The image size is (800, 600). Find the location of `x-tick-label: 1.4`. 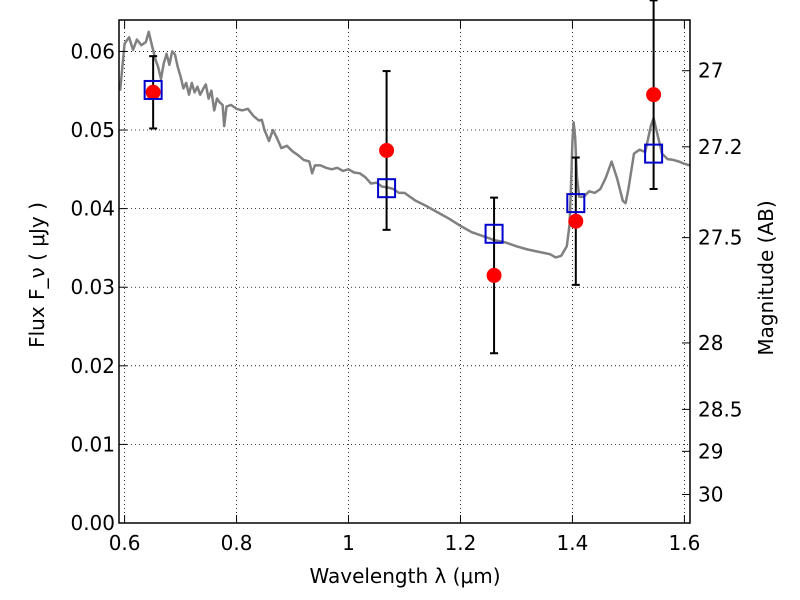

x-tick-label: 1.4 is located at coordinates (573, 543).